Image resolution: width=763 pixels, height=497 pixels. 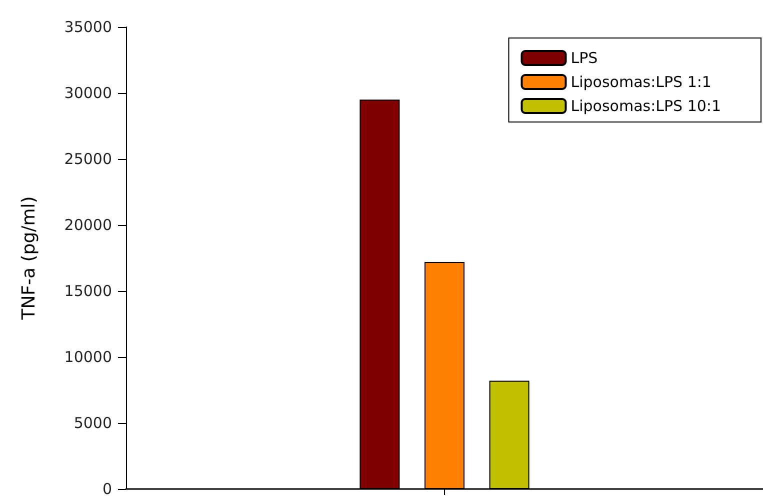 I want to click on y-tick-label: 5000, so click(x=93, y=423).